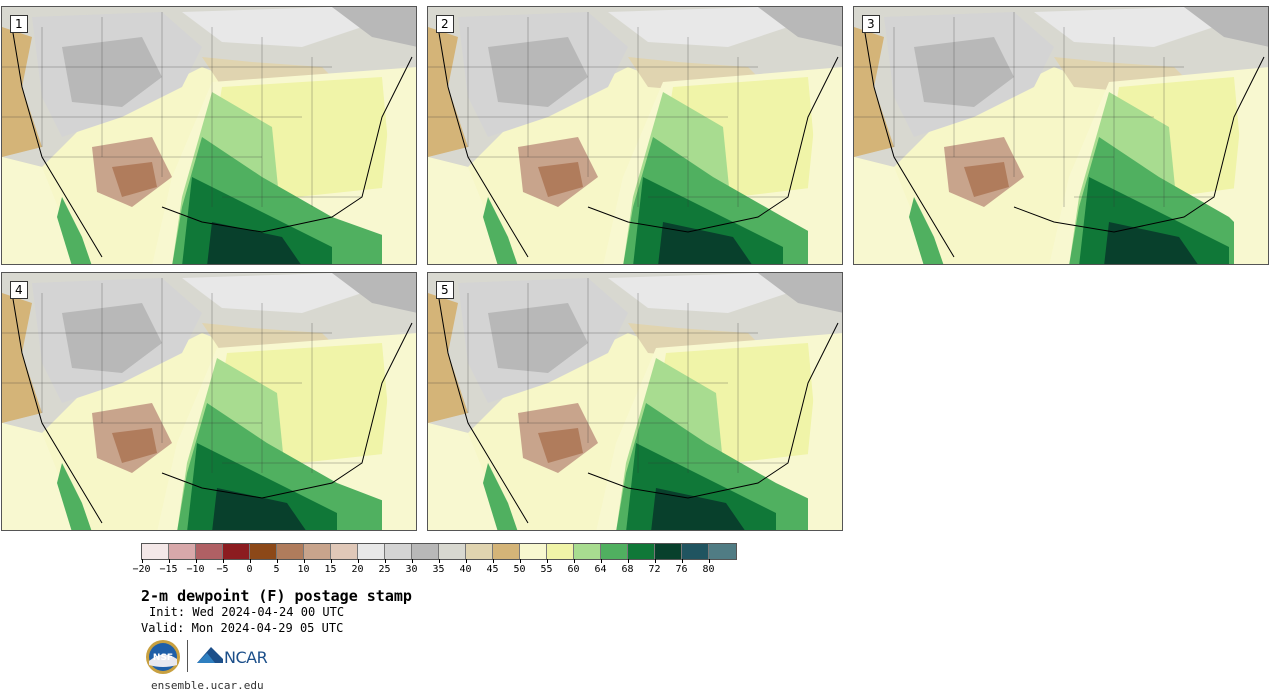  I want to click on logo-divider, so click(187, 656).